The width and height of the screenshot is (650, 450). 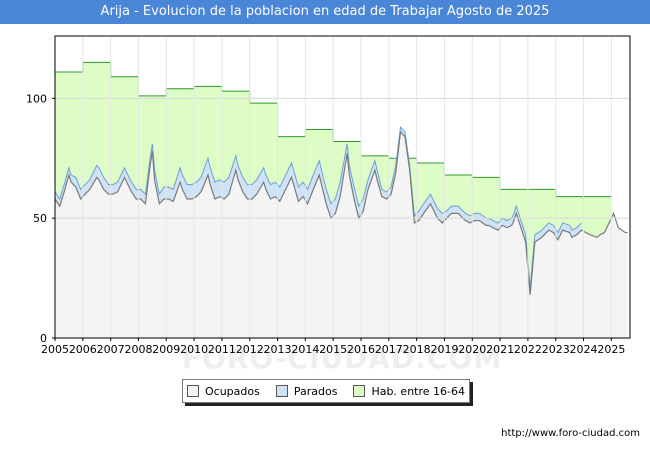 What do you see at coordinates (417, 349) in the screenshot?
I see `x-tick-label: 2018` at bounding box center [417, 349].